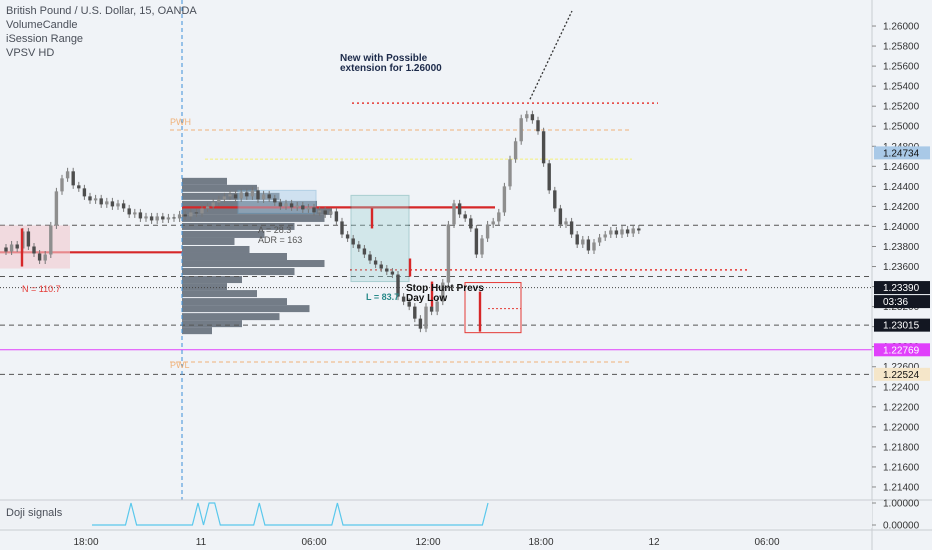 The height and width of the screenshot is (550, 932). What do you see at coordinates (30, 53) in the screenshot?
I see `legend-indicator-vpsv: VPSV HD` at bounding box center [30, 53].